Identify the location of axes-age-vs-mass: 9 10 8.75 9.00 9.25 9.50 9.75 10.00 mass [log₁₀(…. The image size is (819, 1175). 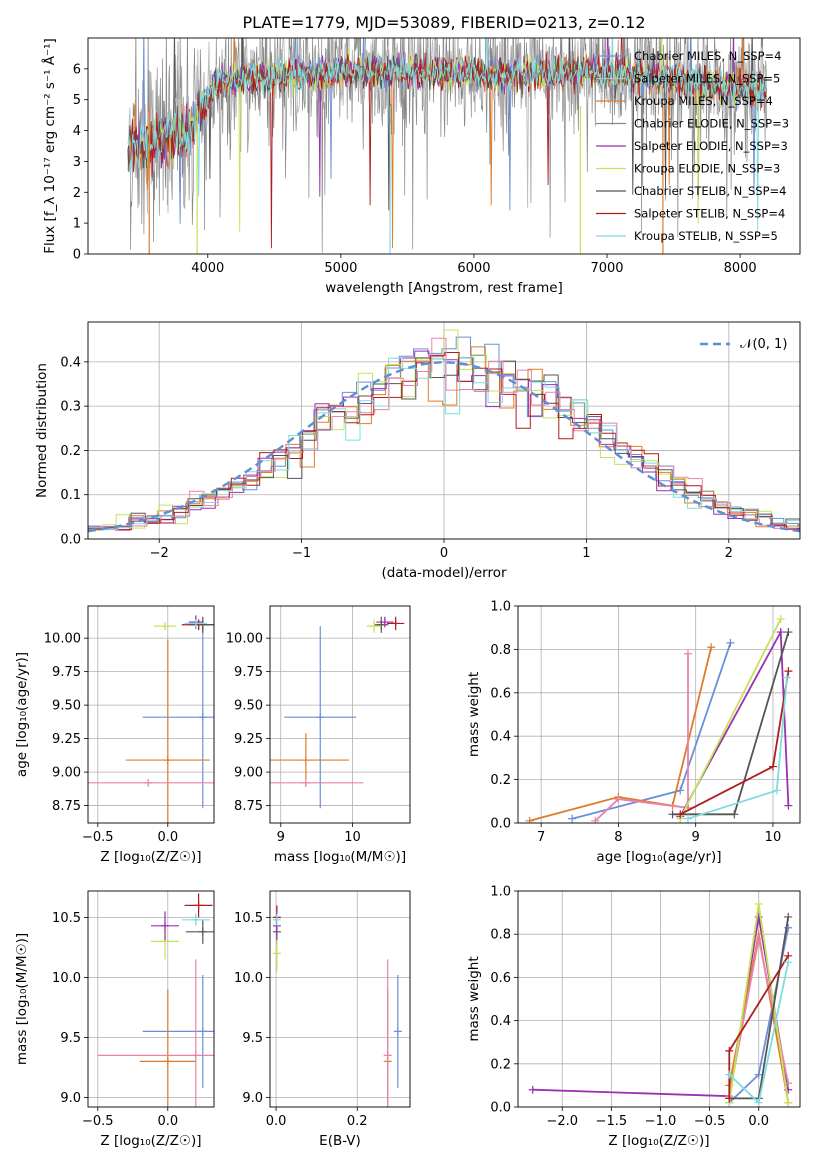
(318, 735).